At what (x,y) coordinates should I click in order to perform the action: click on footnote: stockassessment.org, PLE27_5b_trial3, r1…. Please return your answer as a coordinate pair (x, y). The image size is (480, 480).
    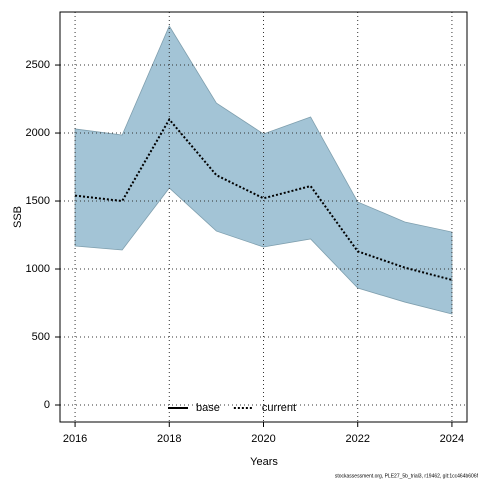
    Looking at the image, I should click on (407, 476).